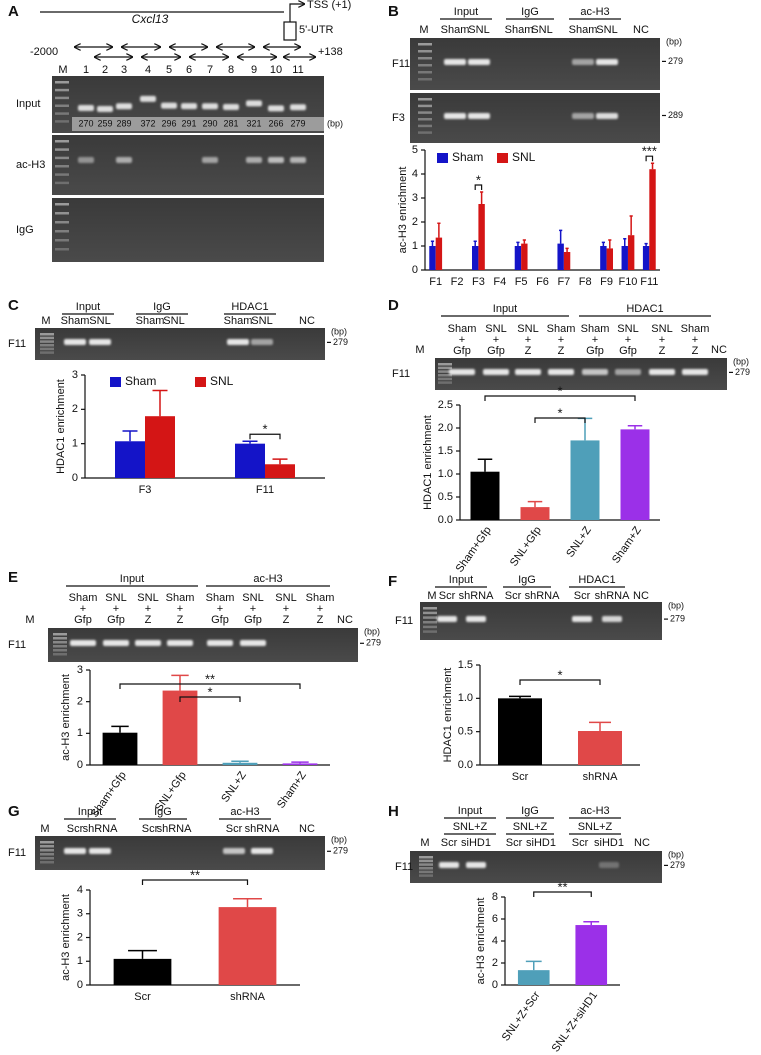  Describe the element at coordinates (415, 198) in the screenshot. I see `y-tick-label: 3` at that location.